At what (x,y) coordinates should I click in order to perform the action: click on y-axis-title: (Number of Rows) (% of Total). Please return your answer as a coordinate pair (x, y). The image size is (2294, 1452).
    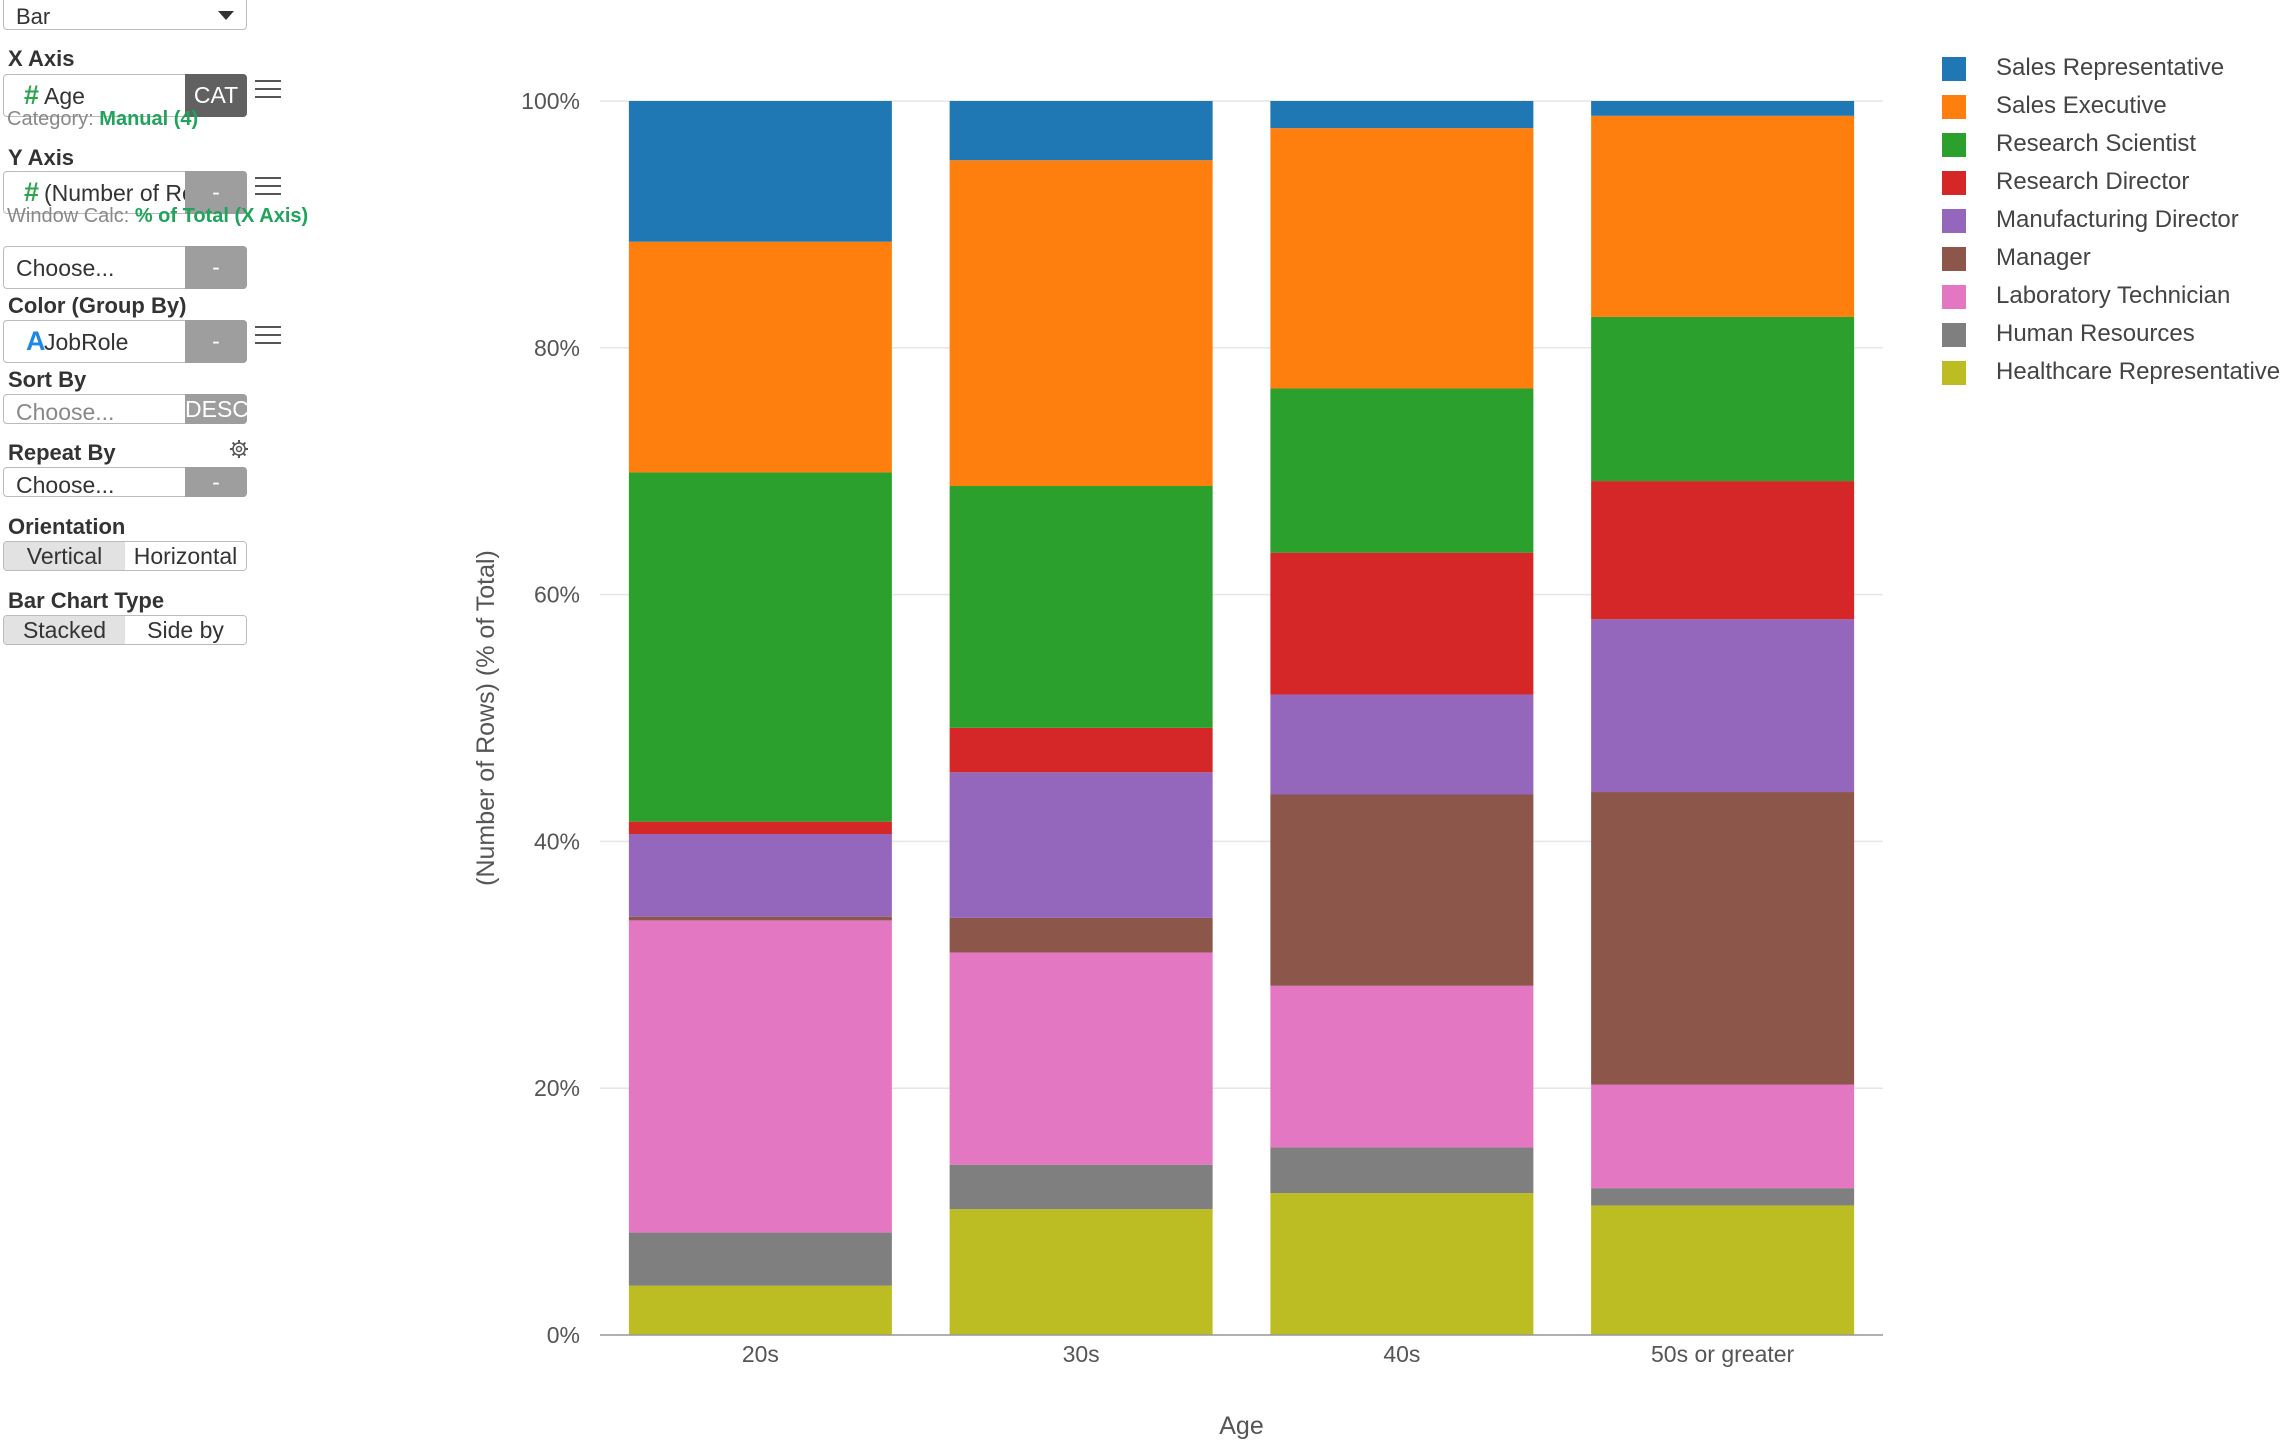
    Looking at the image, I should click on (486, 718).